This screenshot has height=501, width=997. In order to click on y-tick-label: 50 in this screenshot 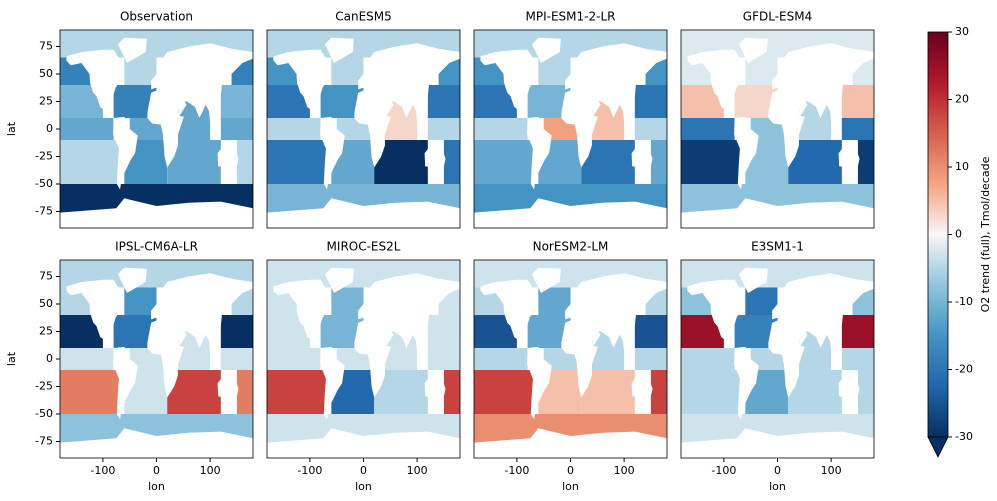, I will do `click(46, 303)`.